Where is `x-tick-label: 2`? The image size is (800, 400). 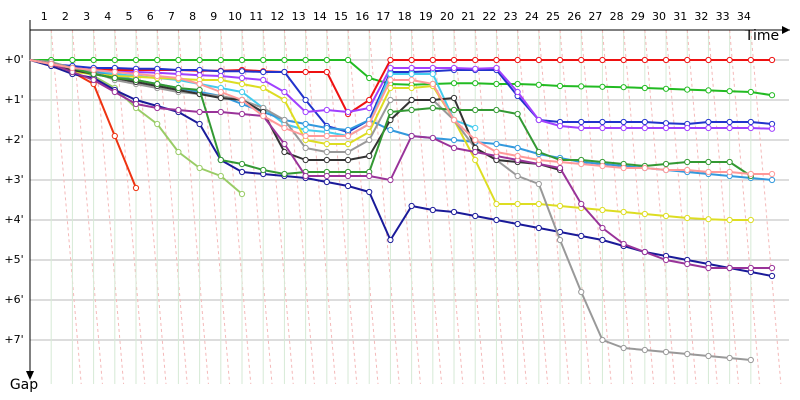 x-tick-label: 2 is located at coordinates (65, 16).